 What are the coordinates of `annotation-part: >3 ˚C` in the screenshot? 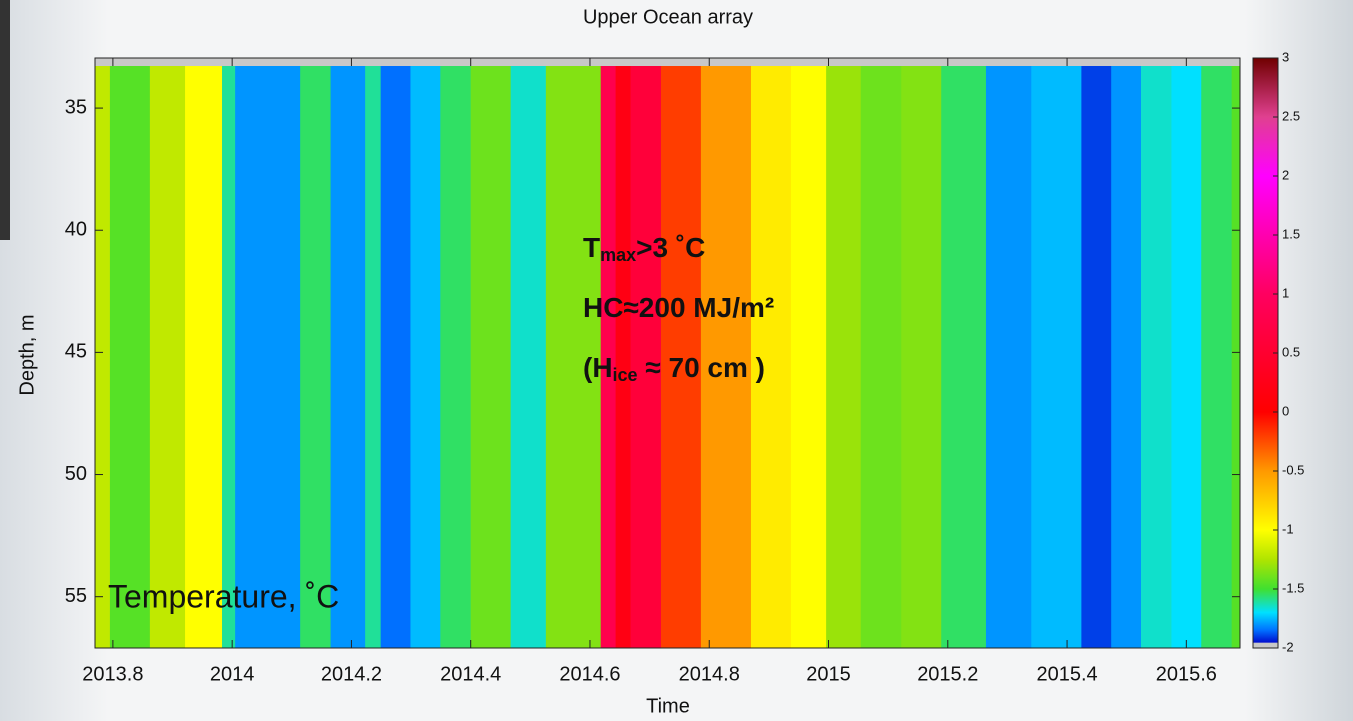 It's located at (670, 247).